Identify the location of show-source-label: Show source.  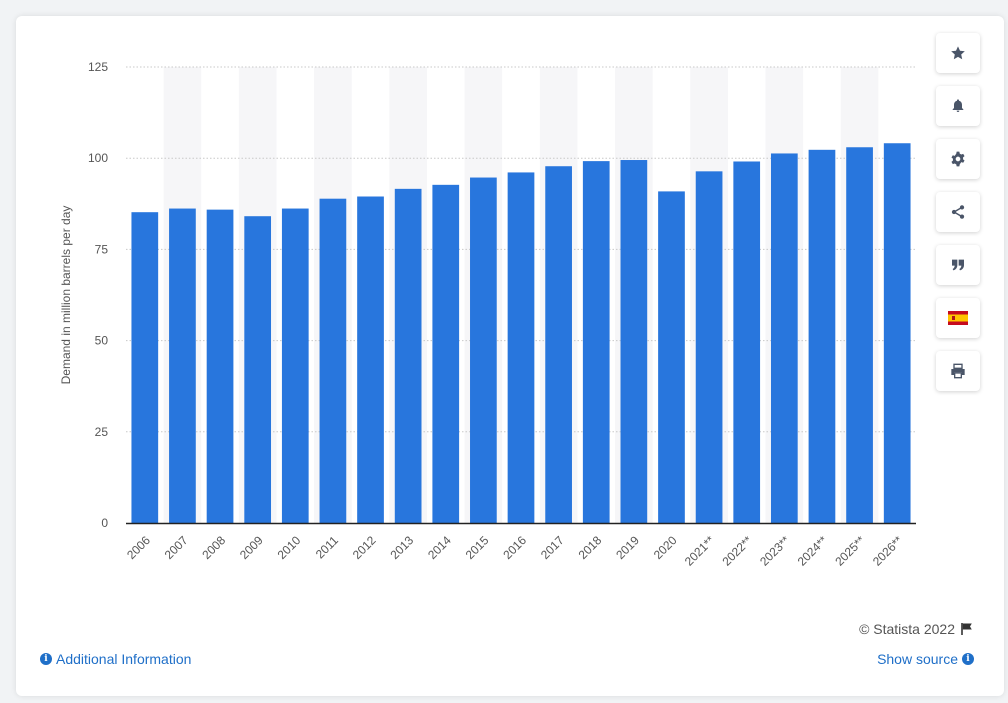
(917, 659).